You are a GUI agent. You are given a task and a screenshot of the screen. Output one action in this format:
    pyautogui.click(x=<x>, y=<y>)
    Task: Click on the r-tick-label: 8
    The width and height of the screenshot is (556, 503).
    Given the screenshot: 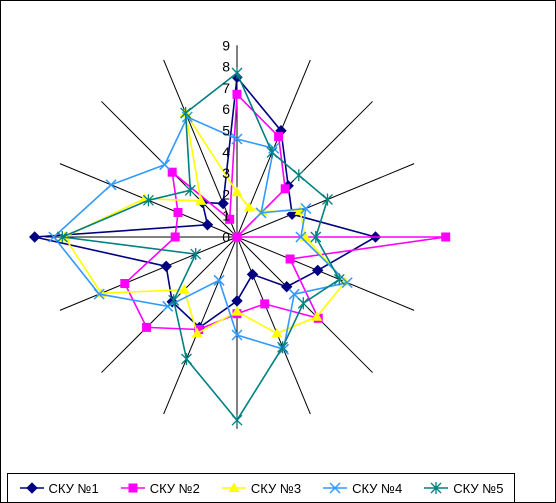 What is the action you would take?
    pyautogui.click(x=226, y=67)
    